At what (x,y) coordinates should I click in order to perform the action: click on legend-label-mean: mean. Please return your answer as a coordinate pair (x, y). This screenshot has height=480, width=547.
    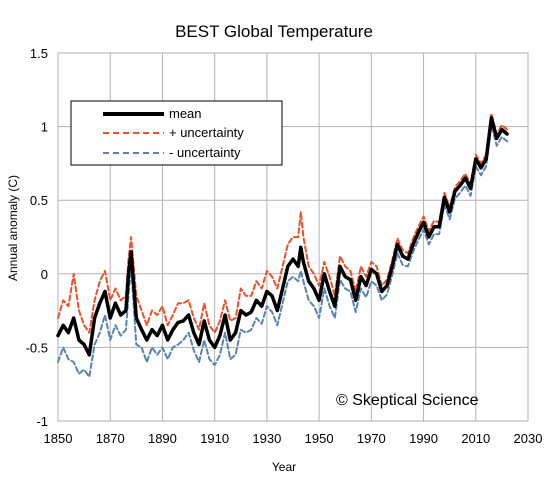
    Looking at the image, I should click on (185, 113).